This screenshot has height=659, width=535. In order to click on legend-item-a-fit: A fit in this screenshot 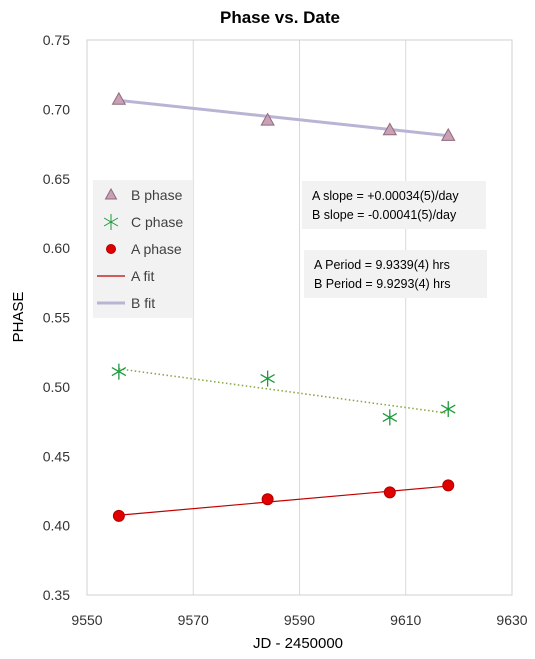, I will do `click(125, 276)`.